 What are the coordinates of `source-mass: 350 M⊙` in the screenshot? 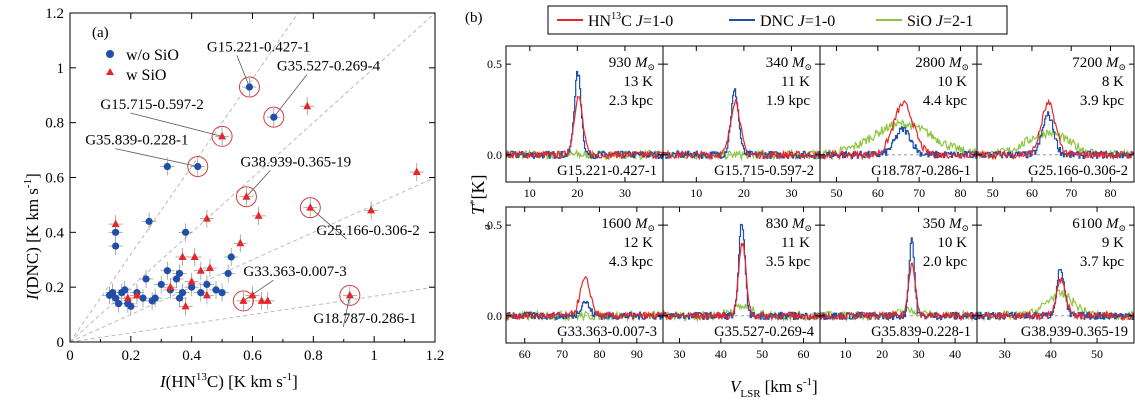 It's located at (946, 224).